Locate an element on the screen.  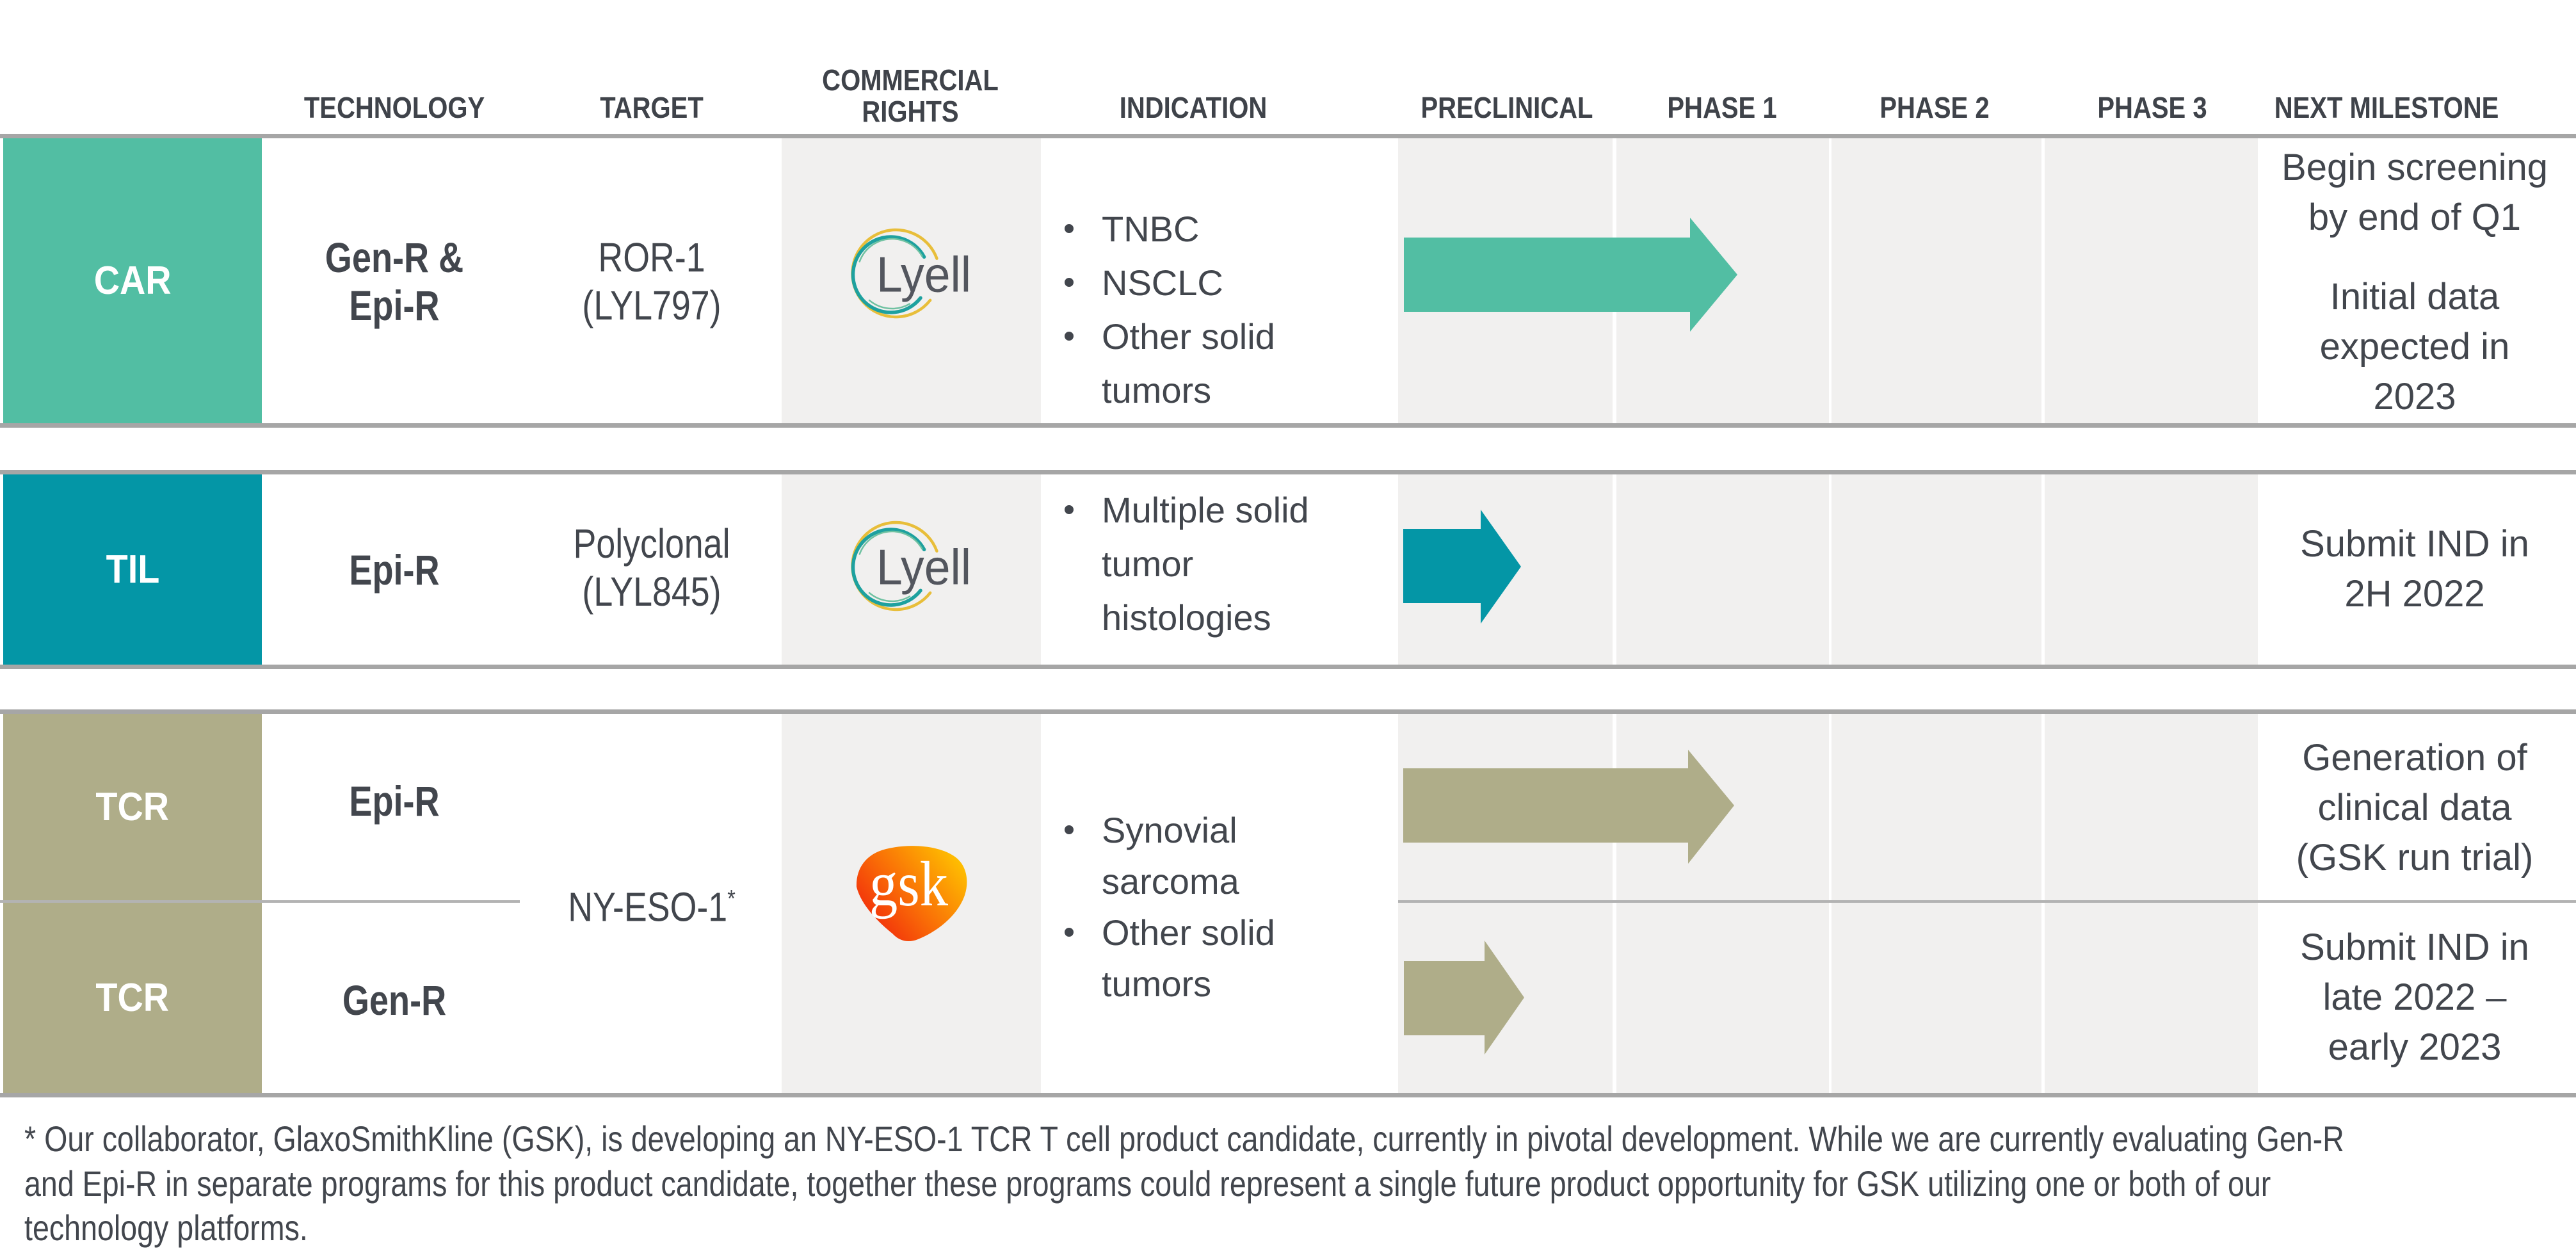
svg-text: gsk is located at coordinates (908, 883).